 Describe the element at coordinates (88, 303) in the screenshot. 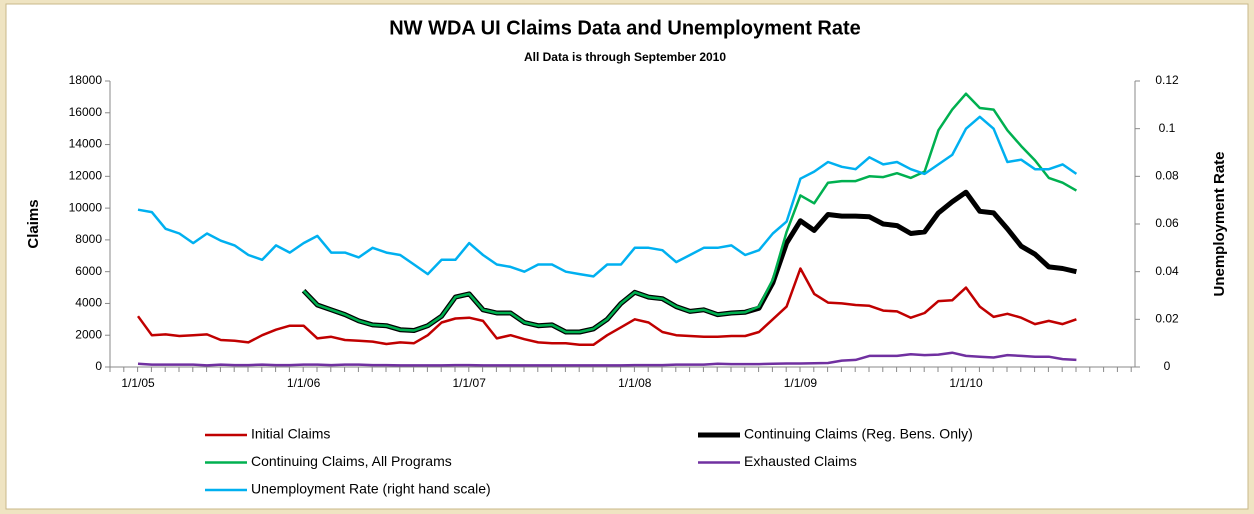

I see `y-tick-label: 4000` at that location.